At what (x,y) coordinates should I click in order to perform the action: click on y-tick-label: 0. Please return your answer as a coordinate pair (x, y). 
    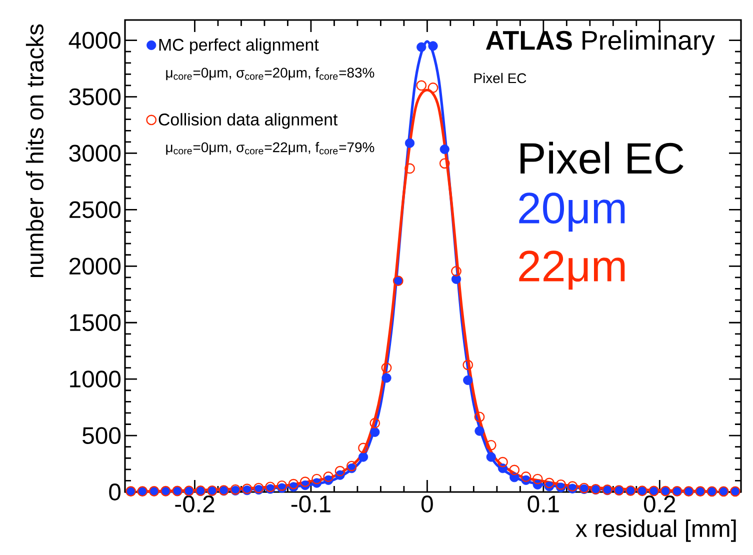
    Looking at the image, I should click on (115, 492).